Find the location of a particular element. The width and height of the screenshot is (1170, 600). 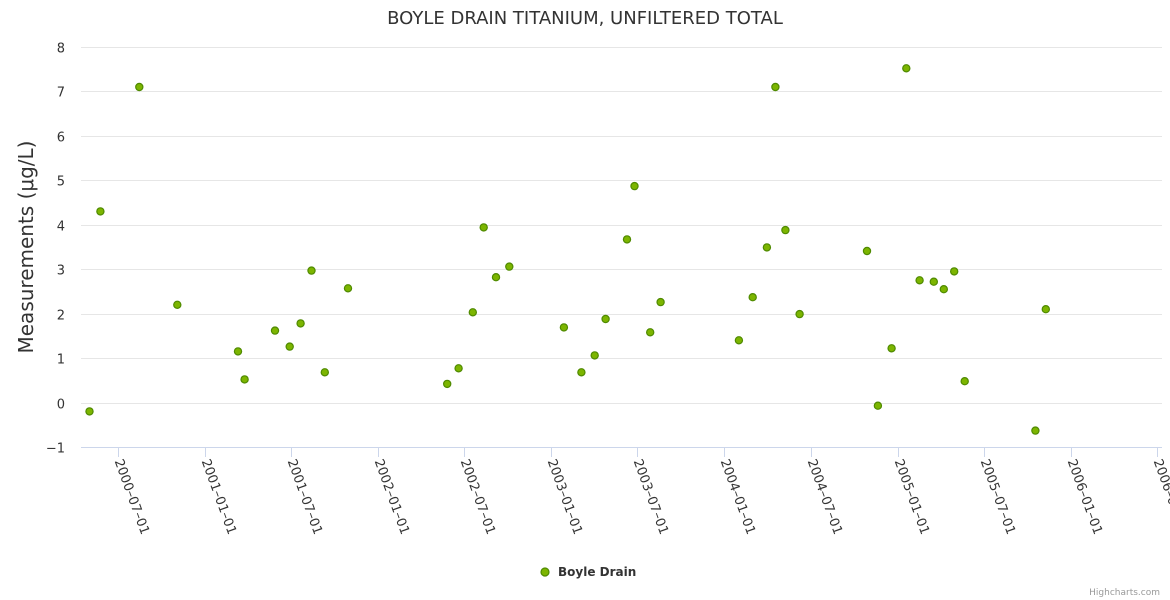

x-tick-label: 2005–07–01 is located at coordinates (997, 497).